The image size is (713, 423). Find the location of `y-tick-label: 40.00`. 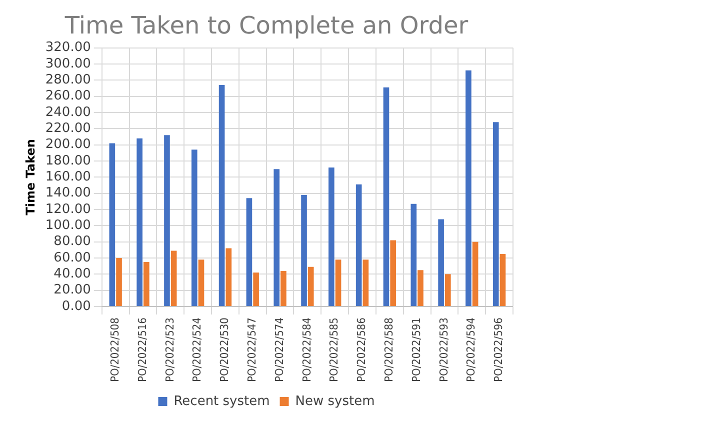

y-tick-label: 40.00 is located at coordinates (72, 274).